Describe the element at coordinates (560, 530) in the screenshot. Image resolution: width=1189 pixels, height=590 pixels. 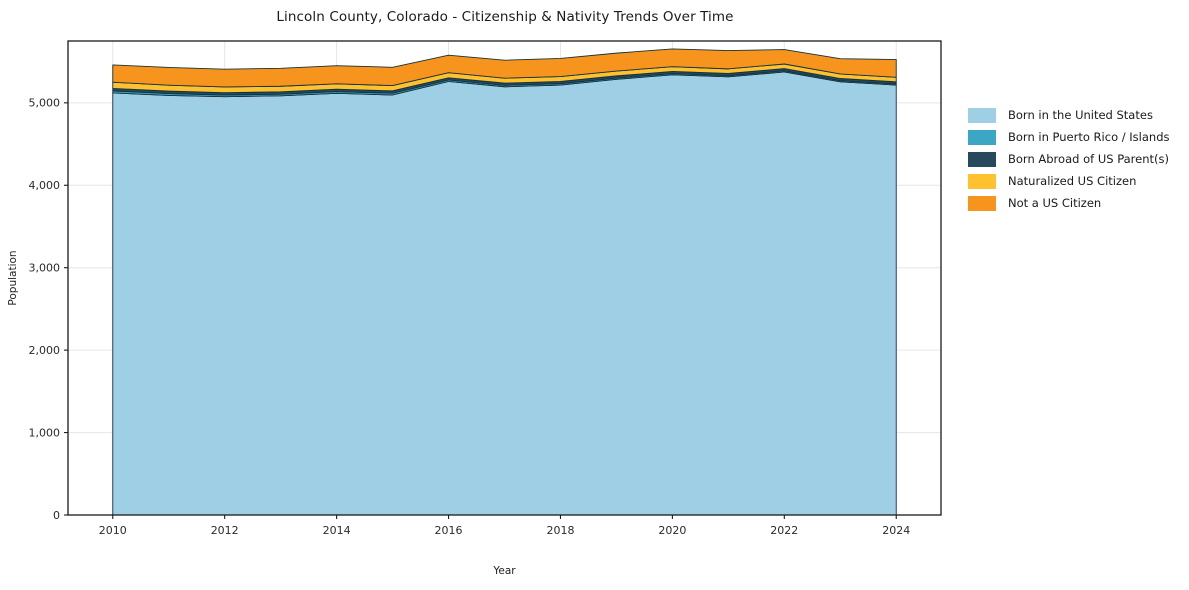
I see `x-axis-tick-label: 2018` at that location.